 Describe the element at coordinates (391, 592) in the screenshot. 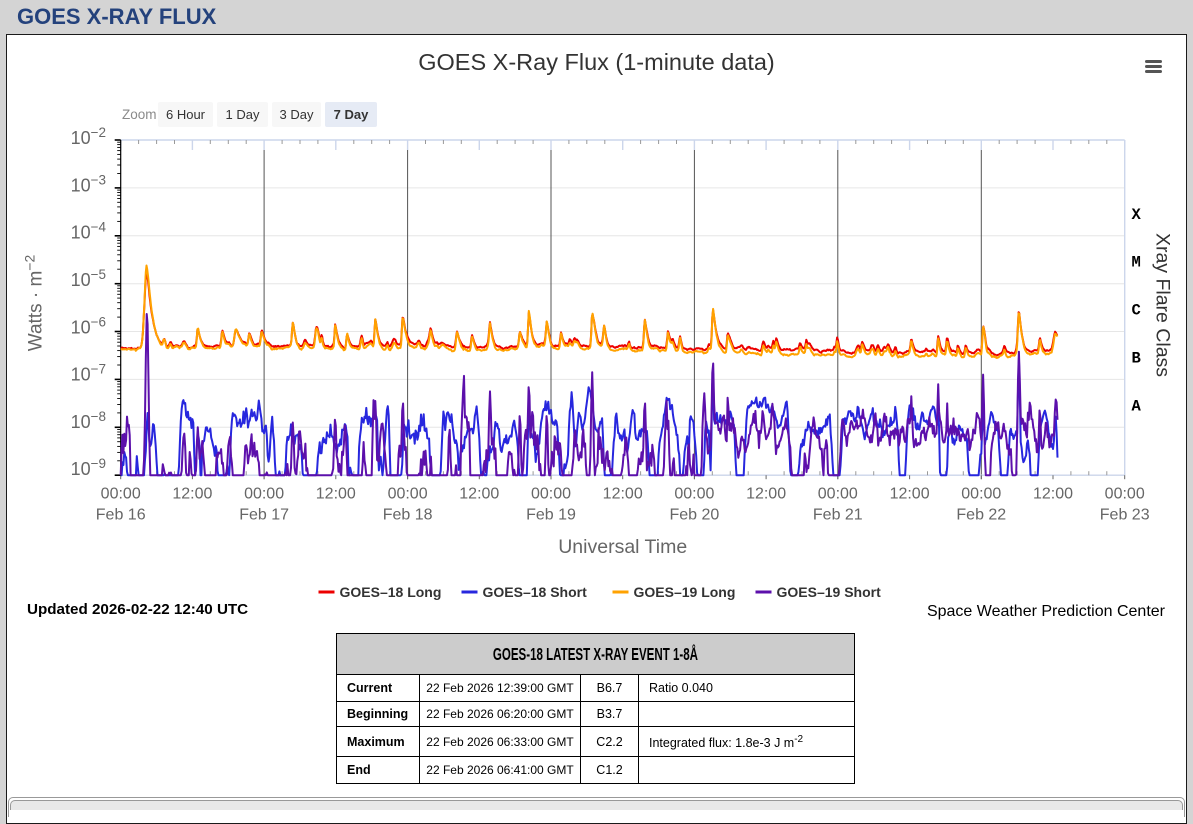

I see `svg-text: GOES–18 Long` at that location.